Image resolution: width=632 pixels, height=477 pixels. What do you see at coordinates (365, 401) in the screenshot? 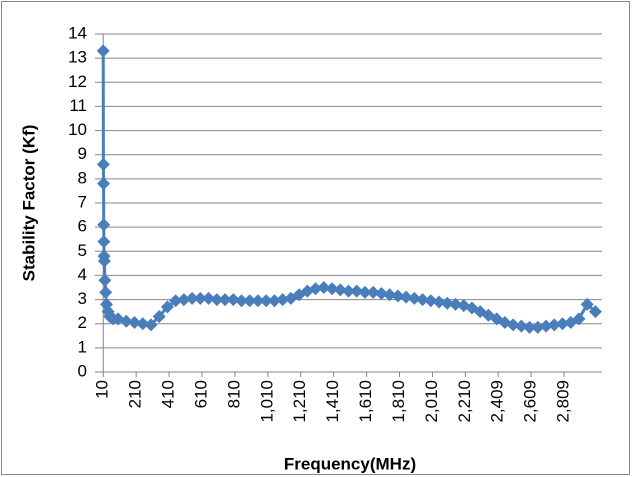
I see `x-tick-label: 1,610` at bounding box center [365, 401].